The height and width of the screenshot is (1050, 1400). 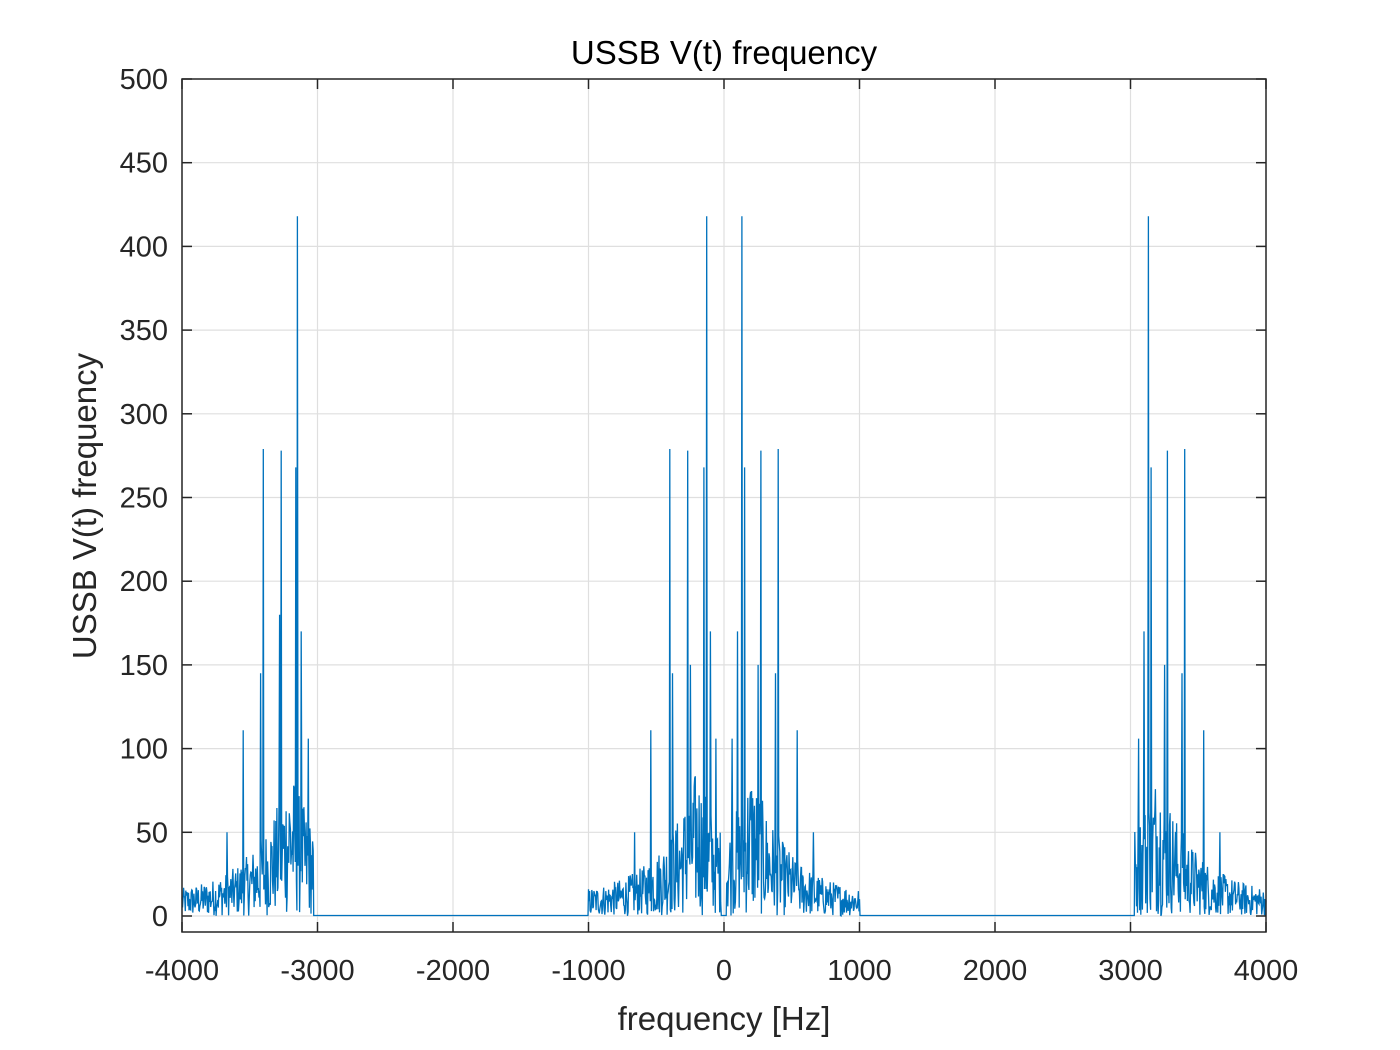 I want to click on chart-title: USSB V(t) frequency, so click(x=724, y=52).